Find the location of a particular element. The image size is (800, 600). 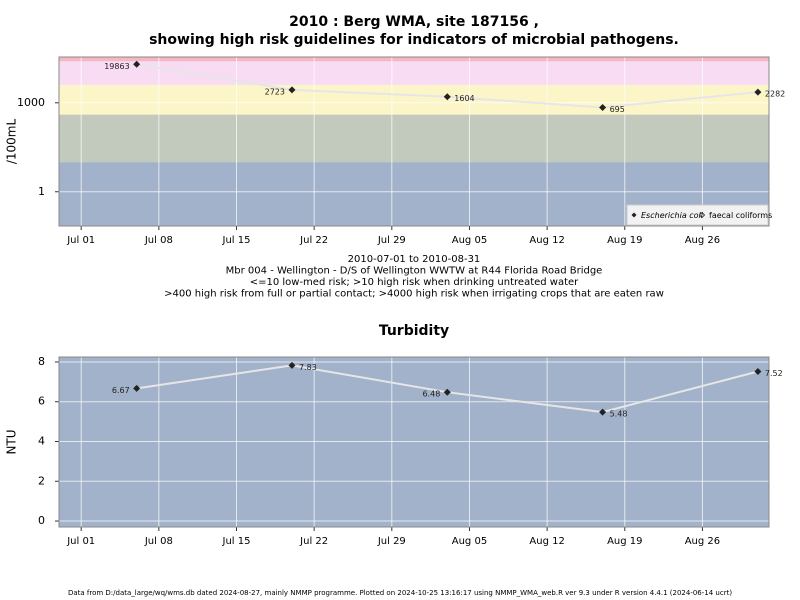

subtitle: 2010-07-01 to 2010-08-31 is located at coordinates (414, 259).